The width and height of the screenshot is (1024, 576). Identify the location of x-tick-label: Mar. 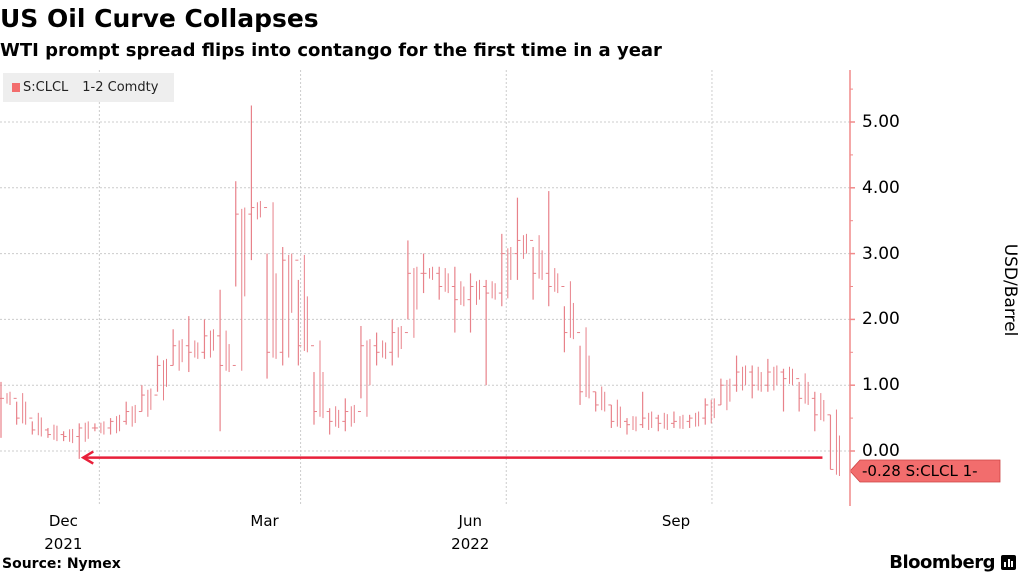
(264, 521).